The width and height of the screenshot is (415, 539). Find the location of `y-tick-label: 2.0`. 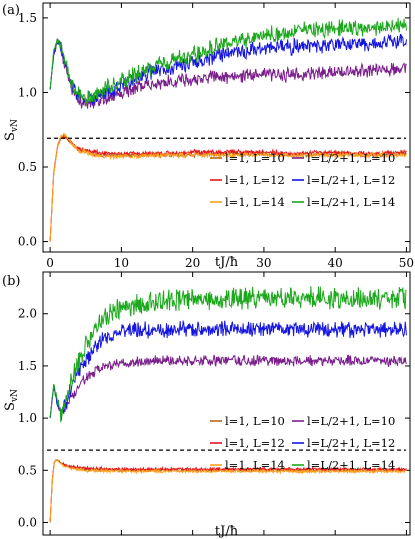

y-tick-label: 2.0 is located at coordinates (27, 314).